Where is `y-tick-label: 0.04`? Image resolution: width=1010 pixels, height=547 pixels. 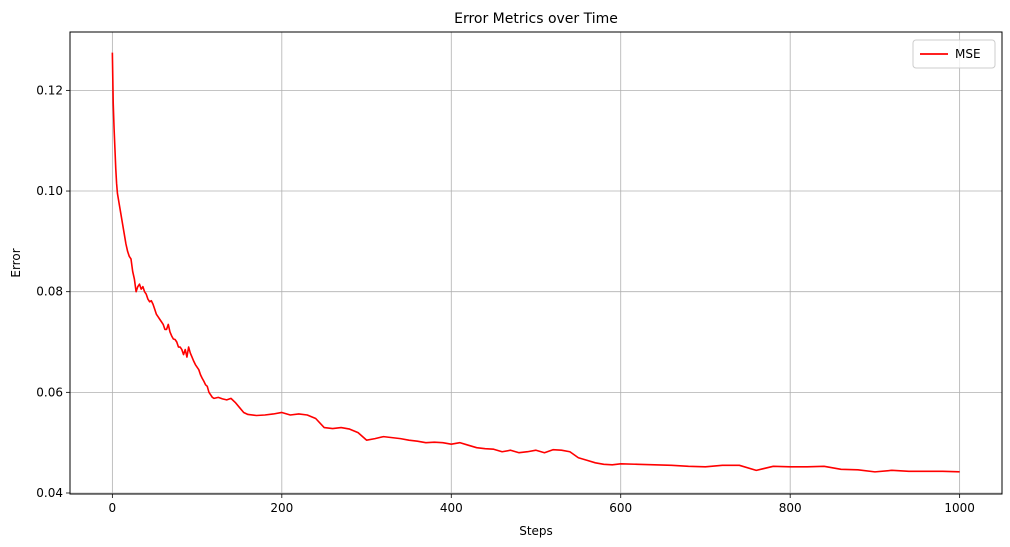 y-tick-label: 0.04 is located at coordinates (49, 493).